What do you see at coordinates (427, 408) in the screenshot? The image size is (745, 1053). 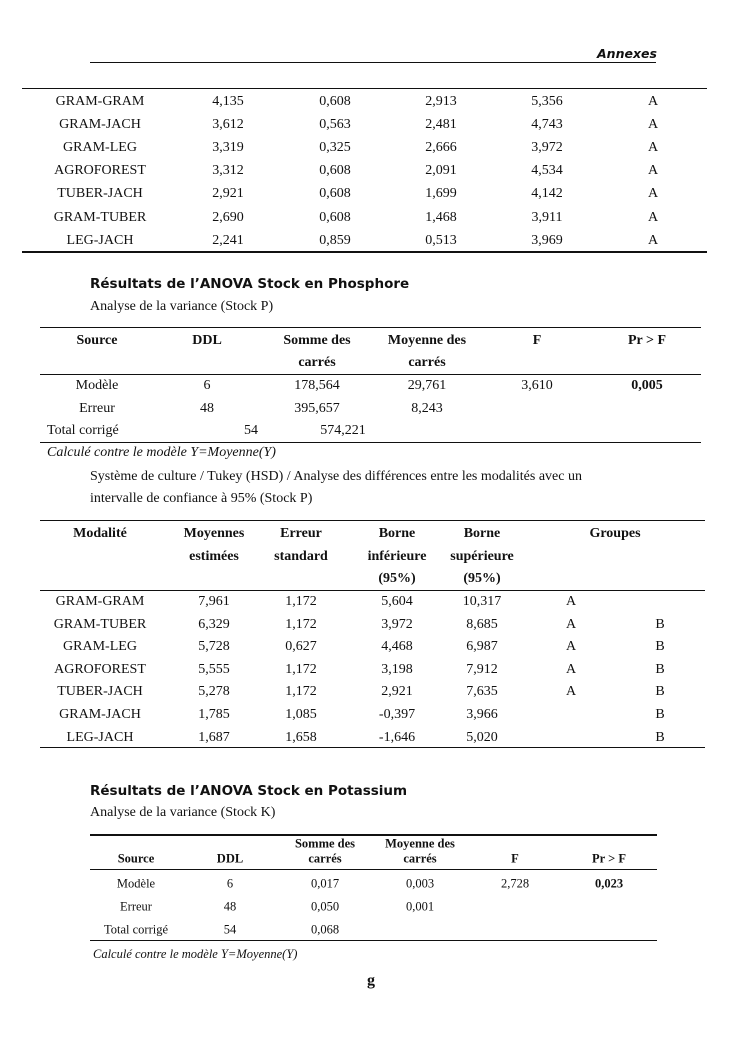 I see `table-cell: 8,243` at bounding box center [427, 408].